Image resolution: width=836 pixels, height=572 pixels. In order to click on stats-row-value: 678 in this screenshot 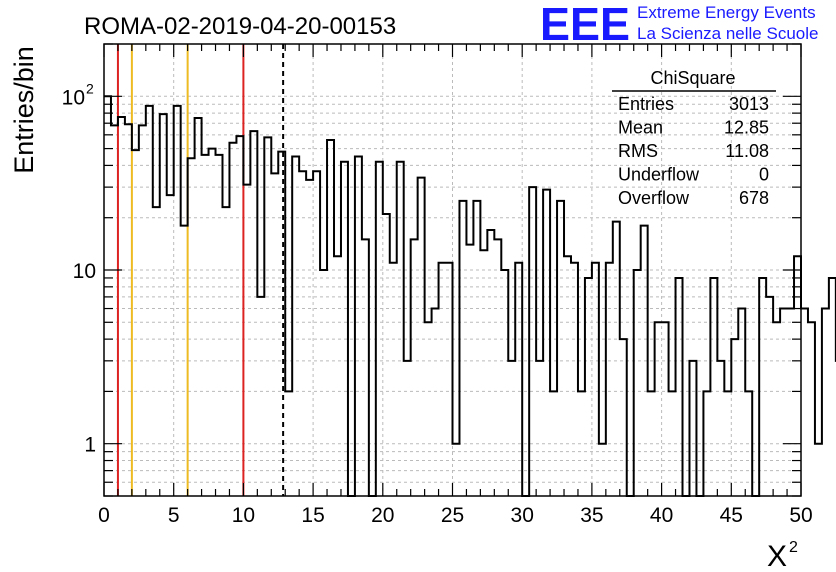, I will do `click(754, 198)`.